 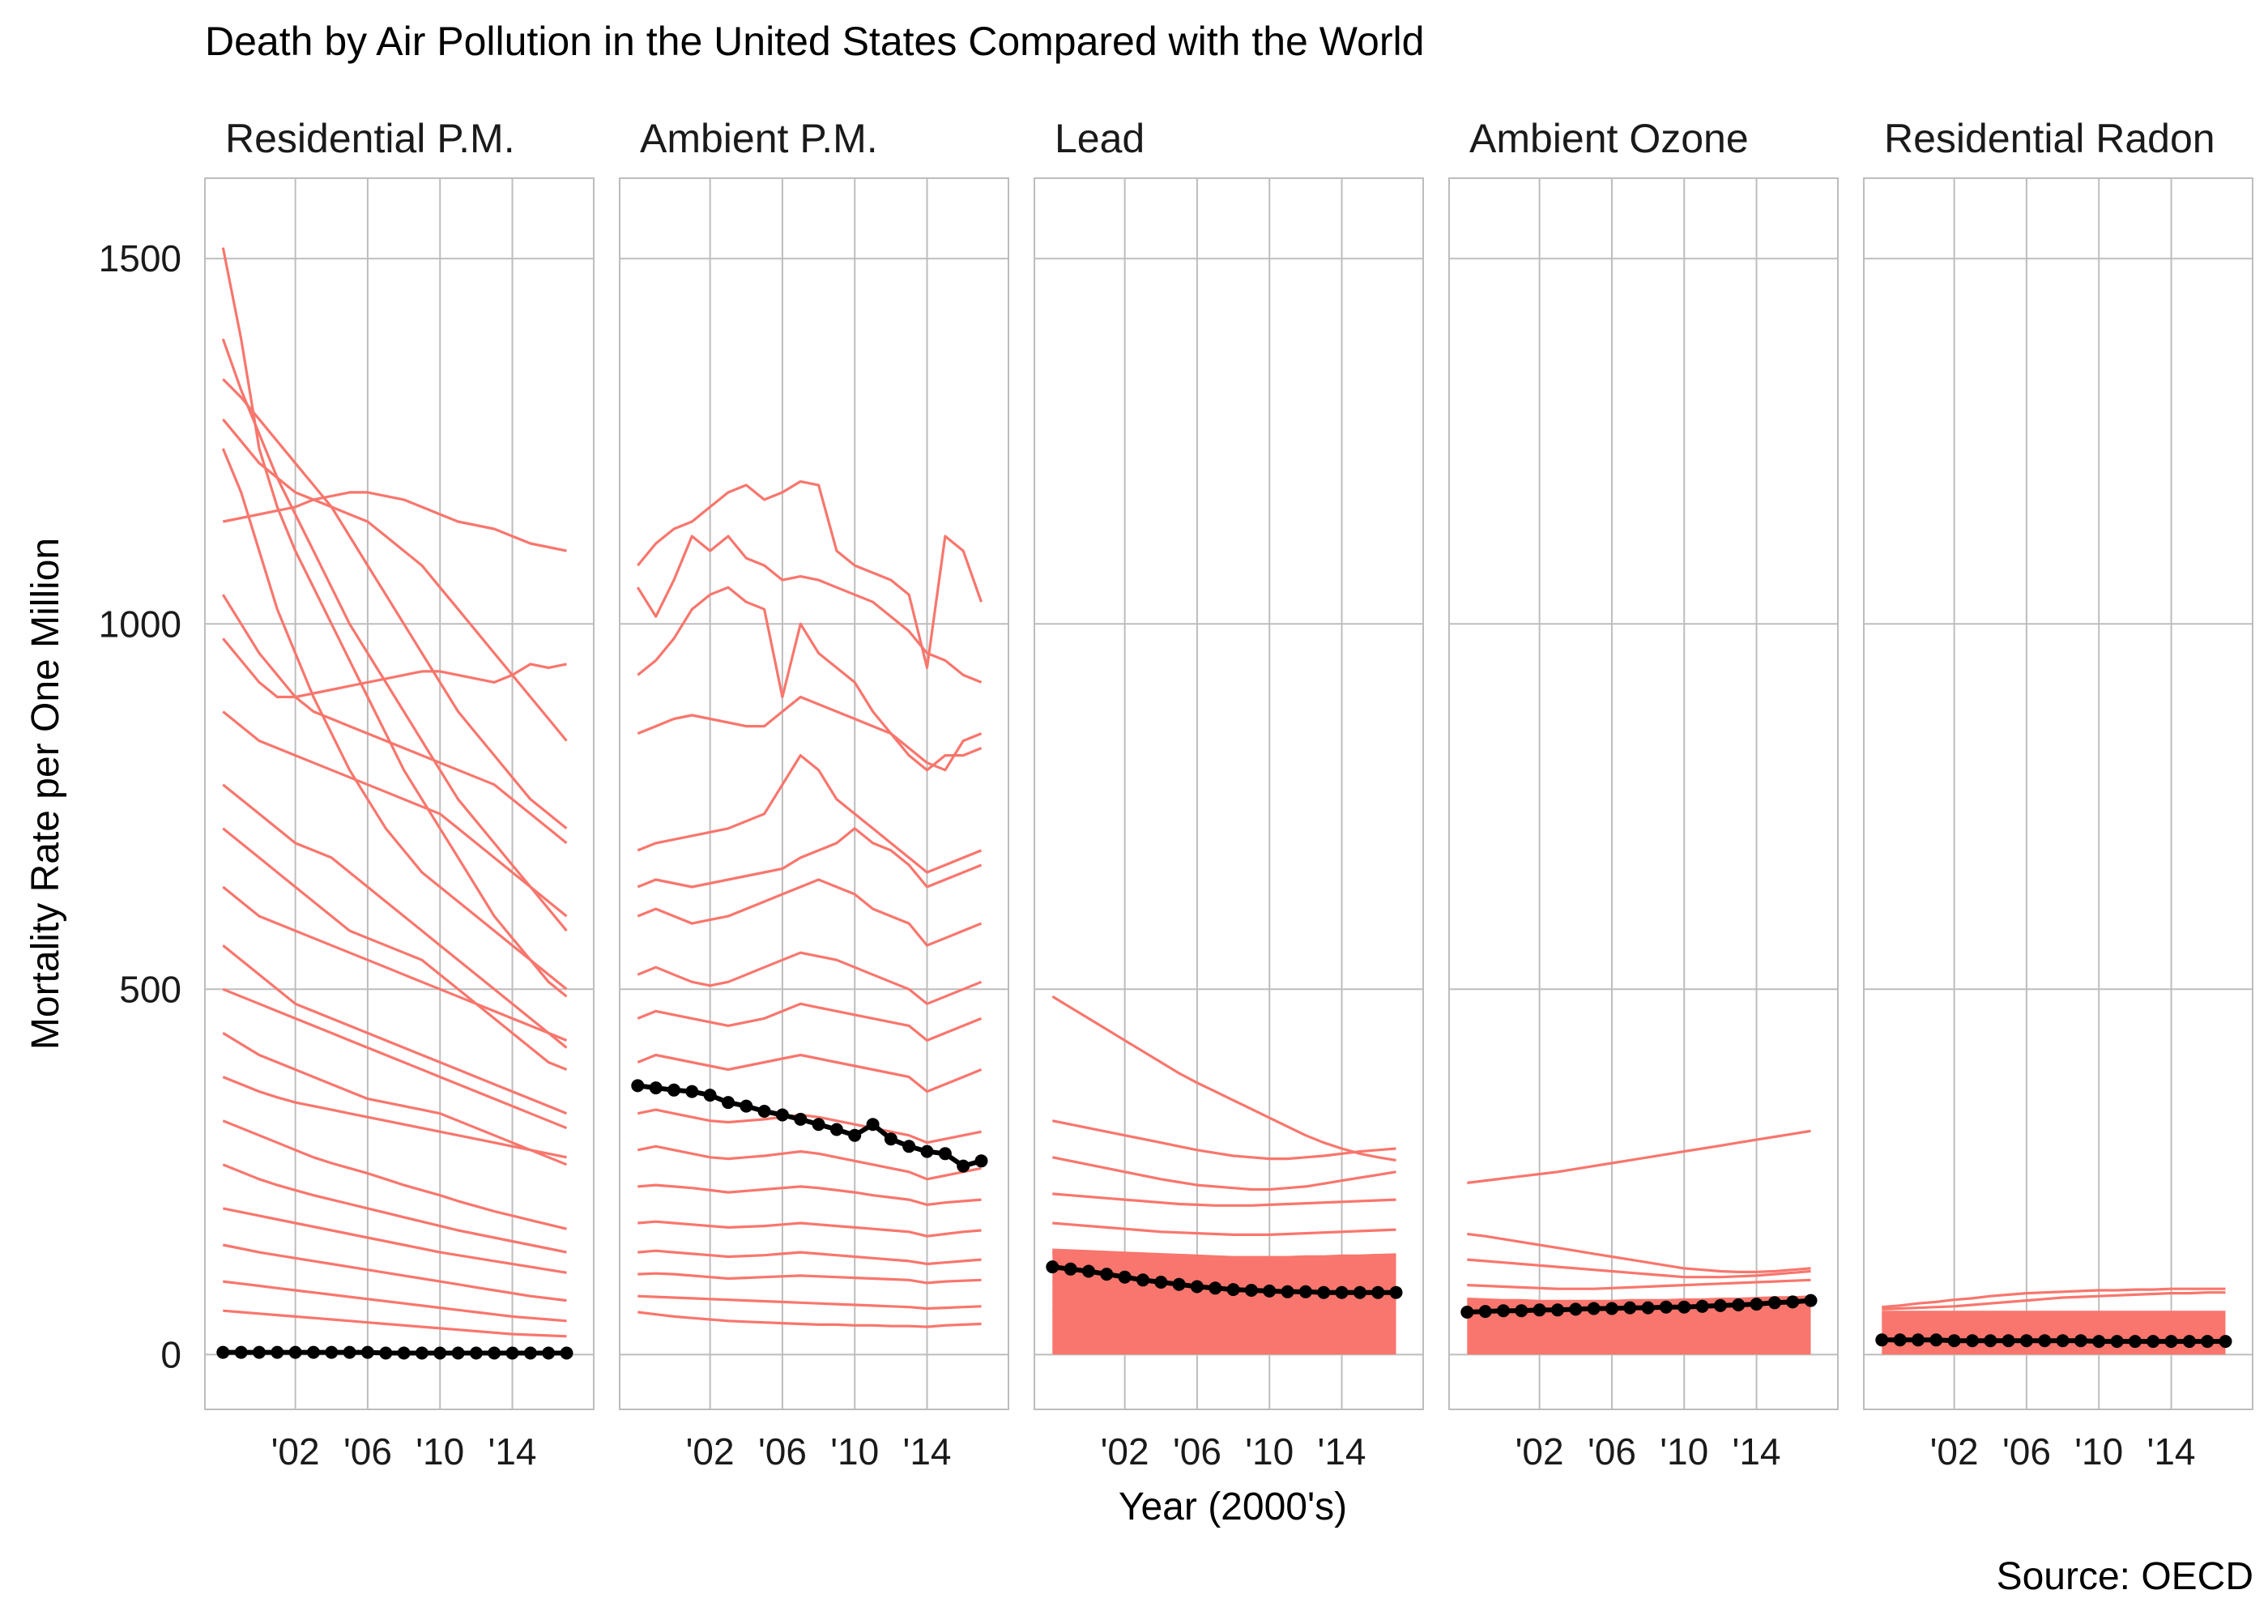 What do you see at coordinates (370, 138) in the screenshot?
I see `panel-strip-label: Residential P.M.` at bounding box center [370, 138].